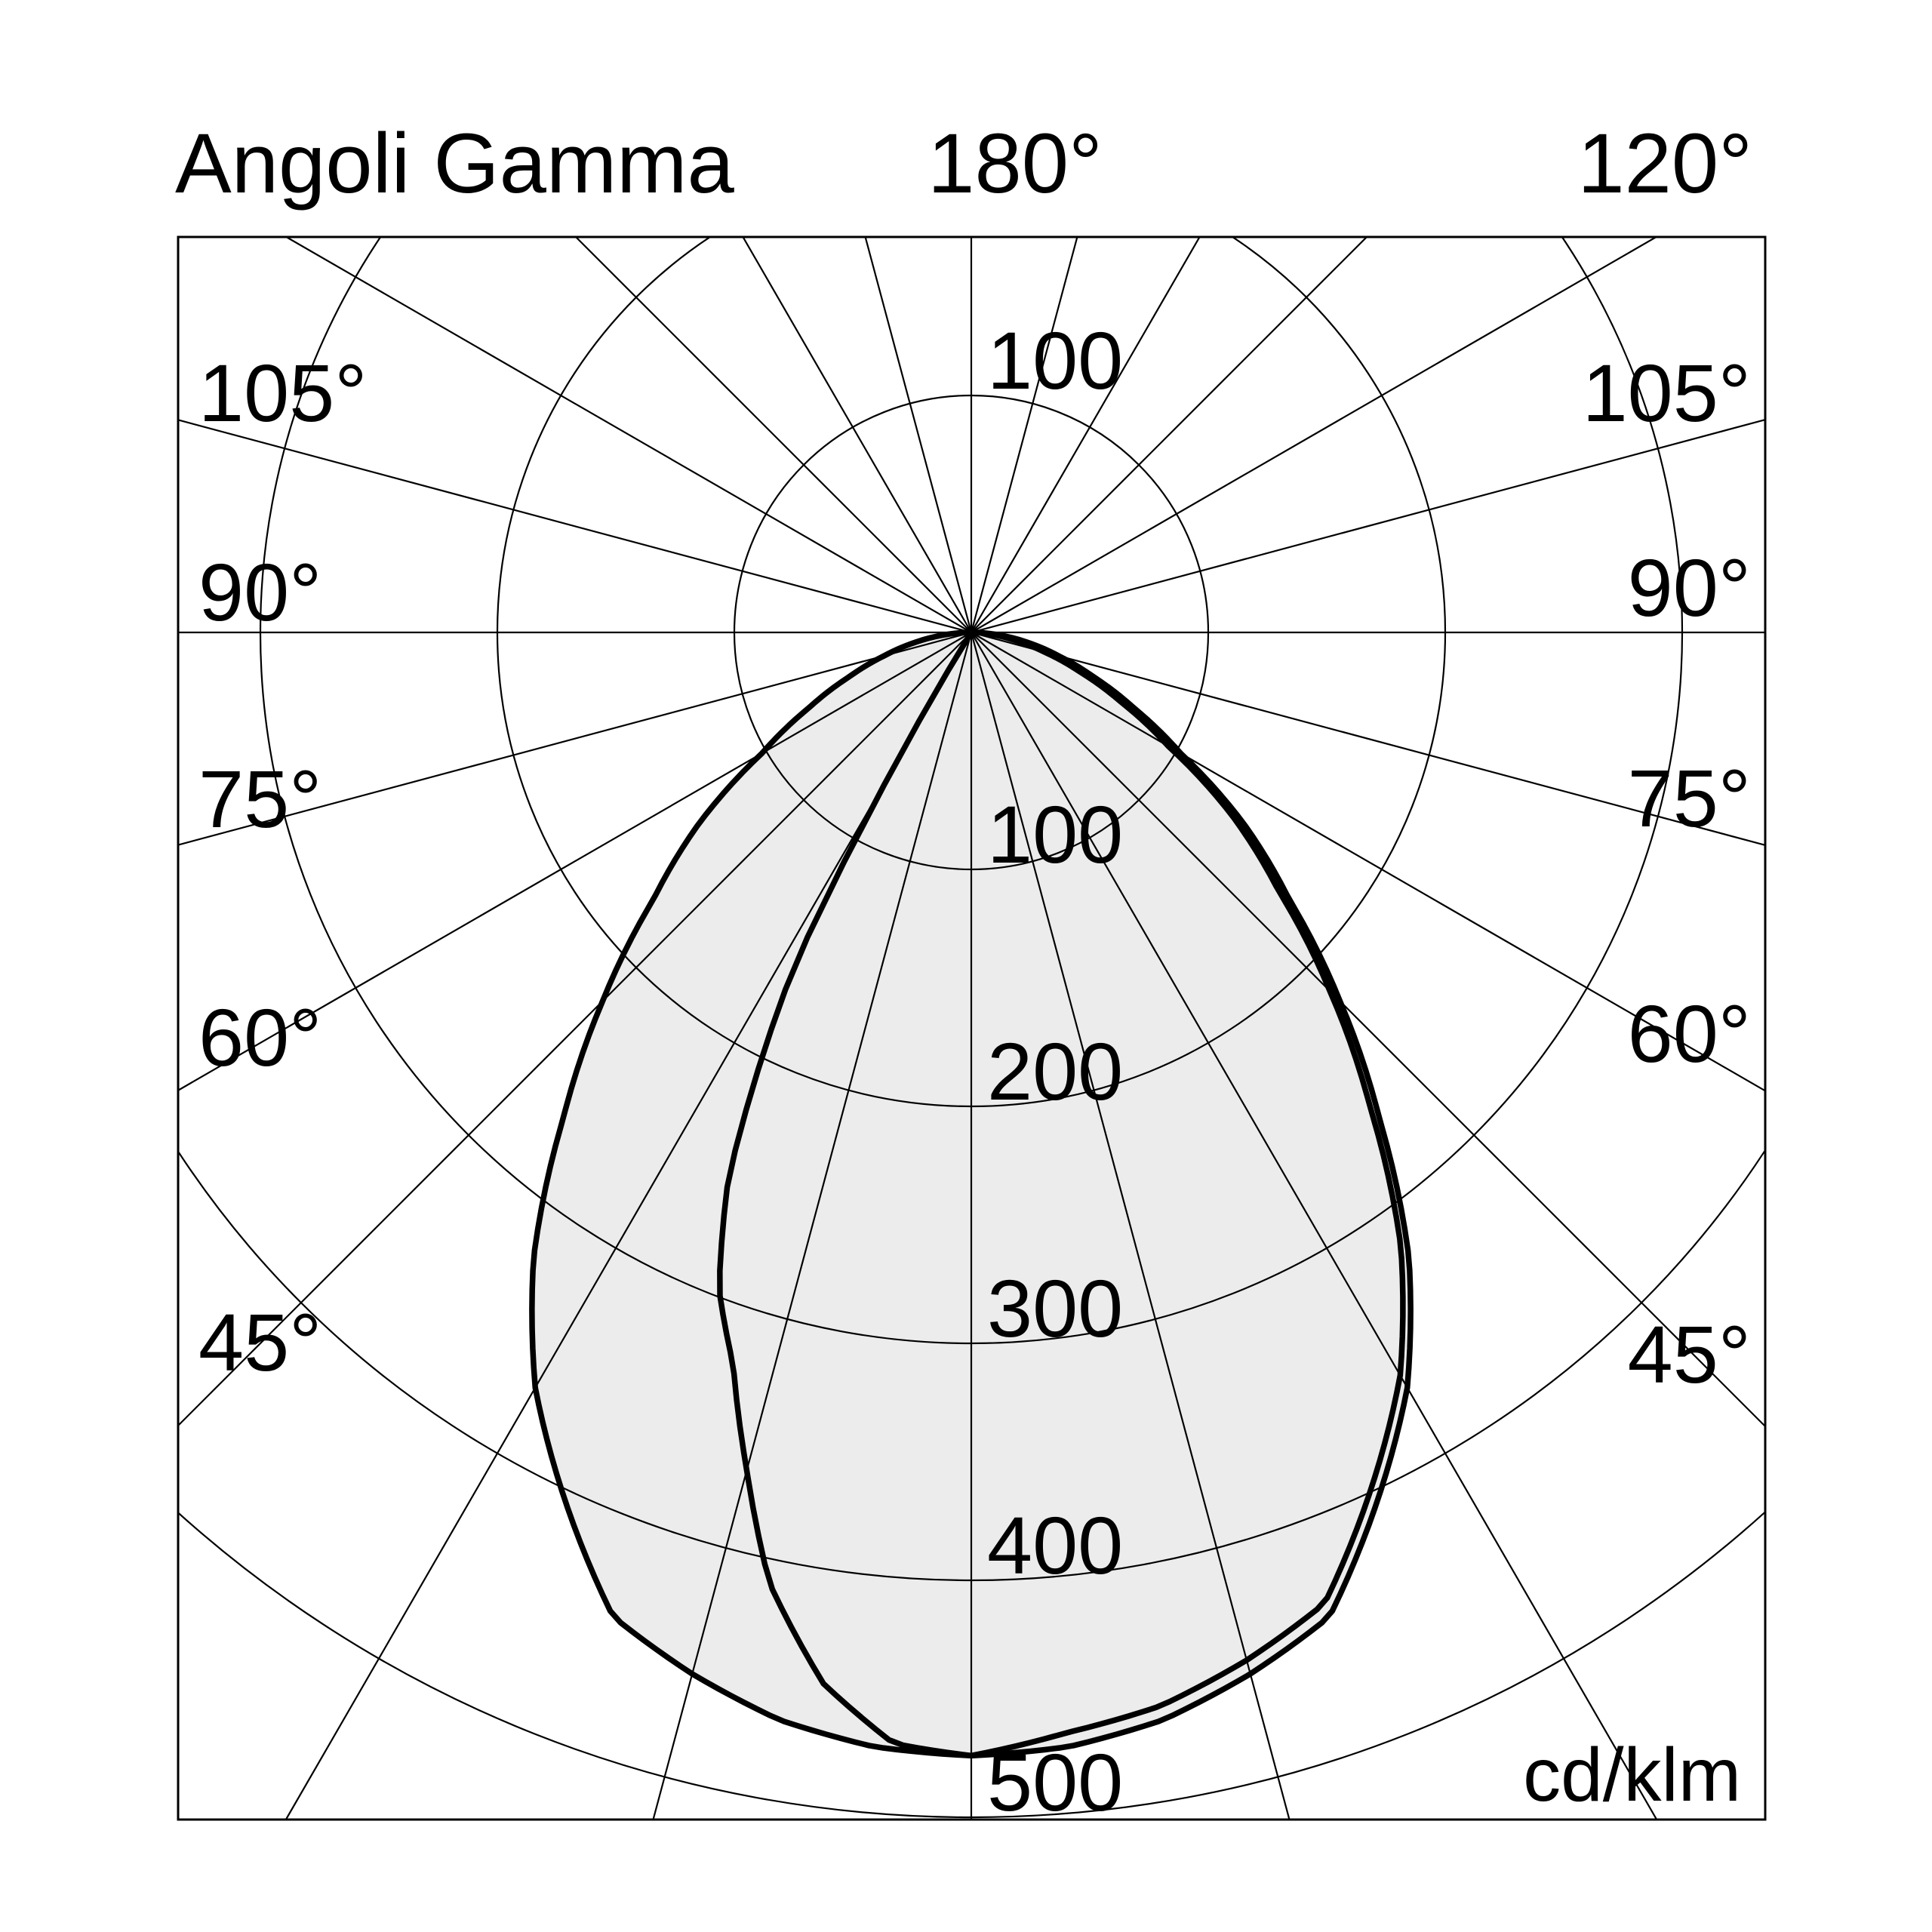  What do you see at coordinates (260, 798) in the screenshot?
I see `angle-label-left-75: 75°` at bounding box center [260, 798].